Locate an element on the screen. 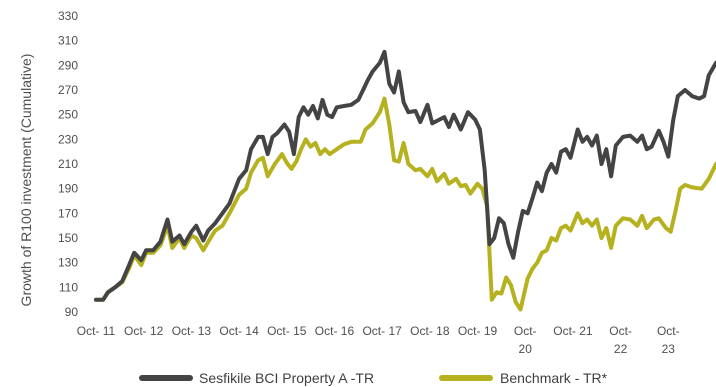  x-tick-label: 22 is located at coordinates (621, 349).